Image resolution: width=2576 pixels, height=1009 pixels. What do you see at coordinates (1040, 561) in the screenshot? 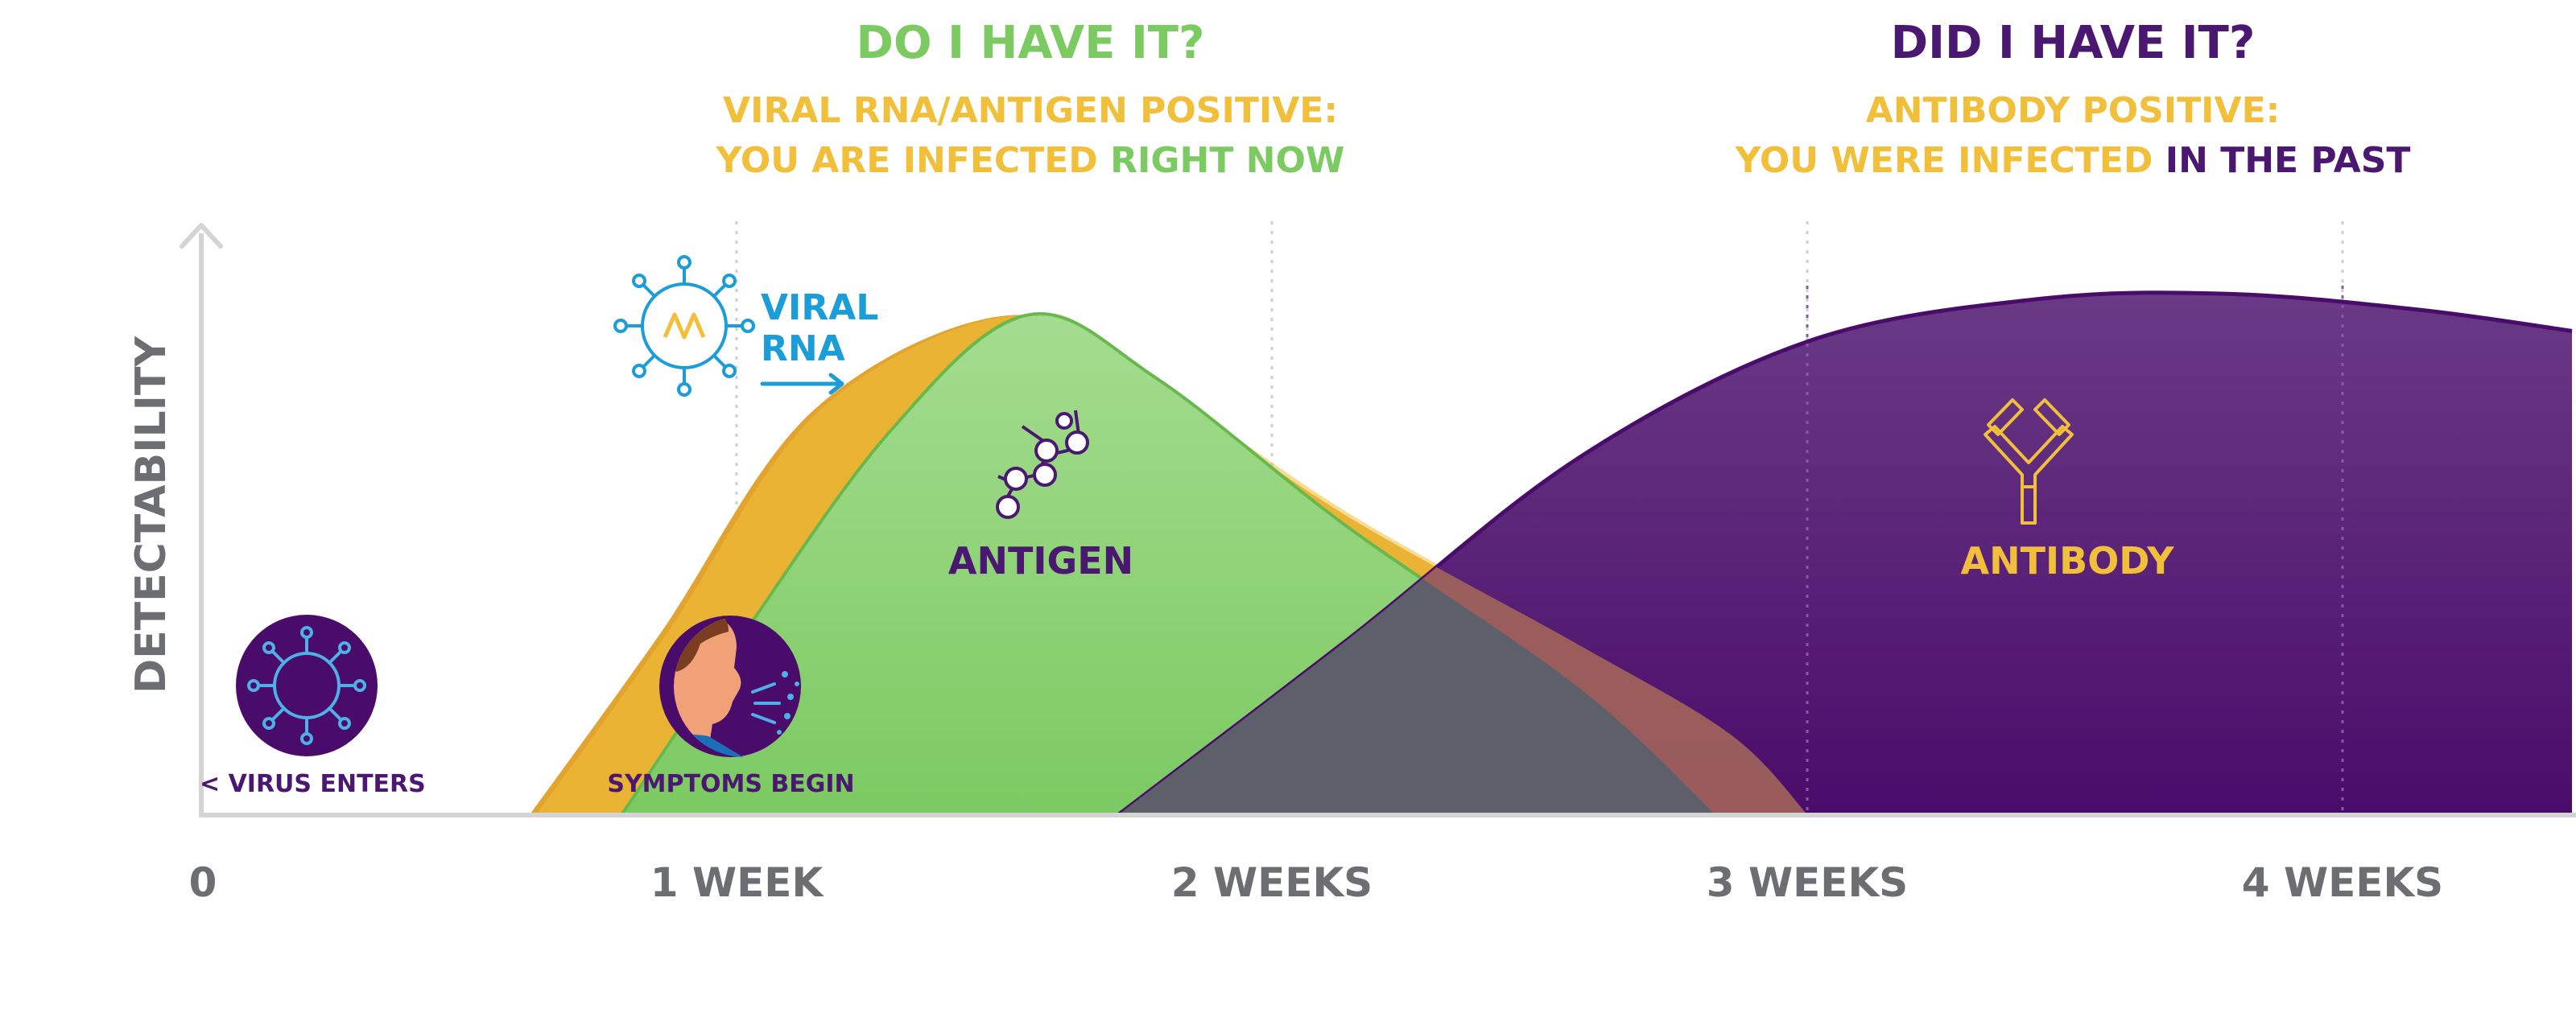
I see `antigen-label: ANTIGEN` at bounding box center [1040, 561].